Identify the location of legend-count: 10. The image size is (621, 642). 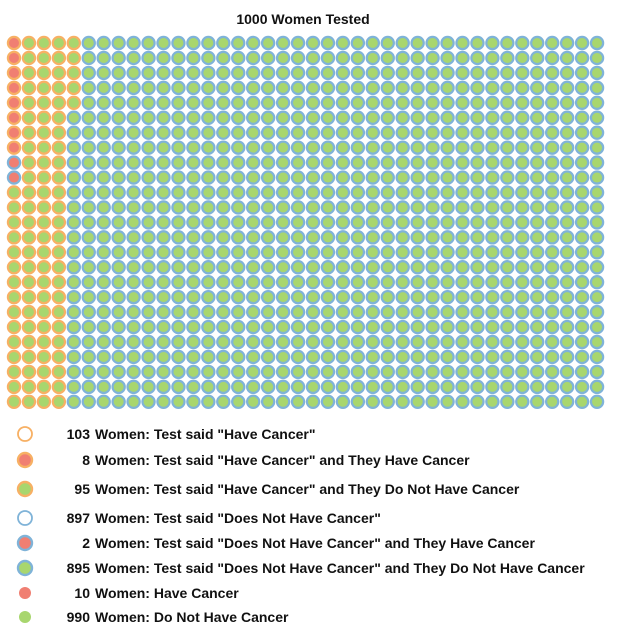
(82, 593).